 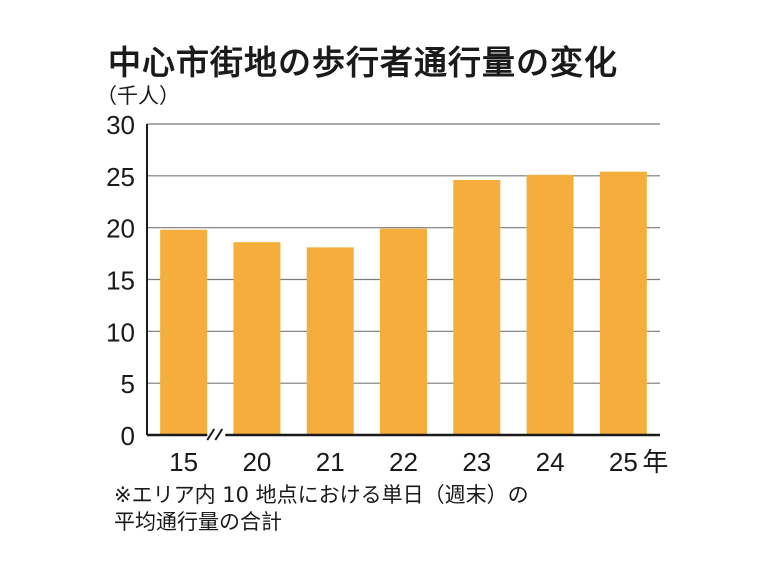 I want to click on x-tick-label-23: 23, so click(x=476, y=462).